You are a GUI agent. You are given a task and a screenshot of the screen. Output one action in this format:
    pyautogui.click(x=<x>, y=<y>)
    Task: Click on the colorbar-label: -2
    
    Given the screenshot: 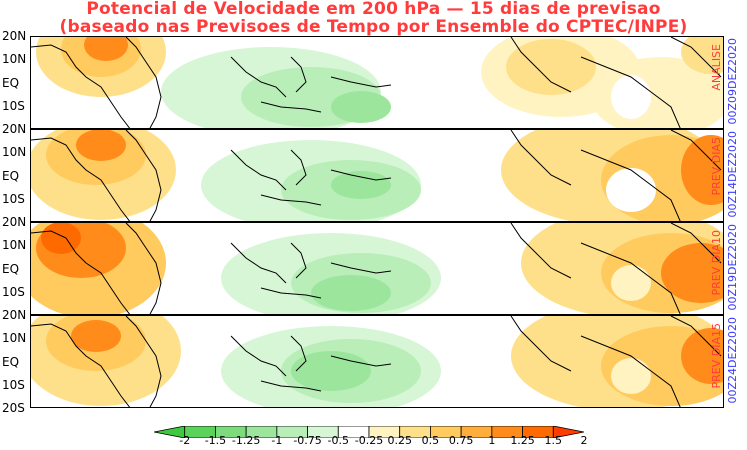 What is the action you would take?
    pyautogui.click(x=185, y=440)
    